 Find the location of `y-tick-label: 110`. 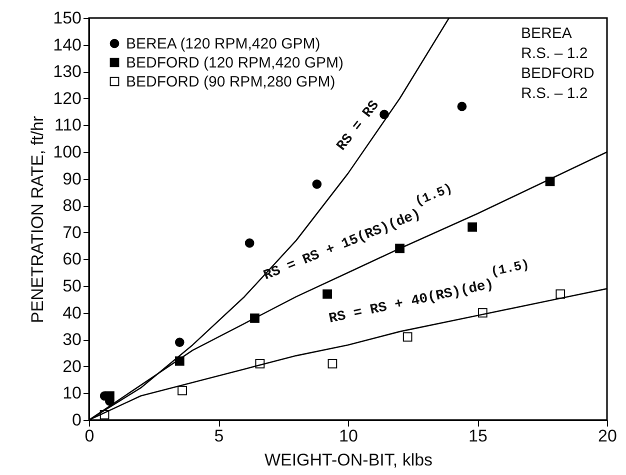

y-tick-label: 110 is located at coordinates (68, 125).